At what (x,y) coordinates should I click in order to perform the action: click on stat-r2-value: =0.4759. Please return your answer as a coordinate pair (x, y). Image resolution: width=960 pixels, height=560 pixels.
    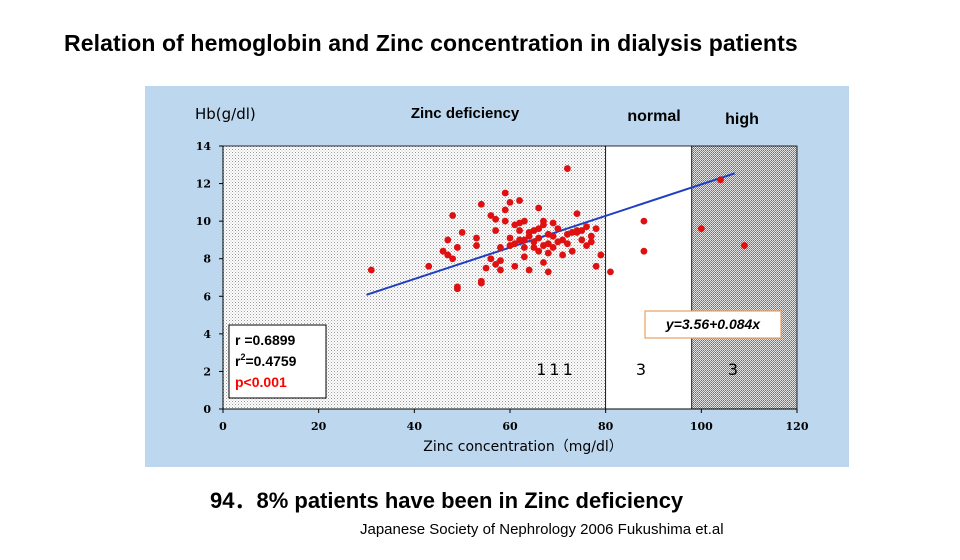
    Looking at the image, I should click on (270, 361).